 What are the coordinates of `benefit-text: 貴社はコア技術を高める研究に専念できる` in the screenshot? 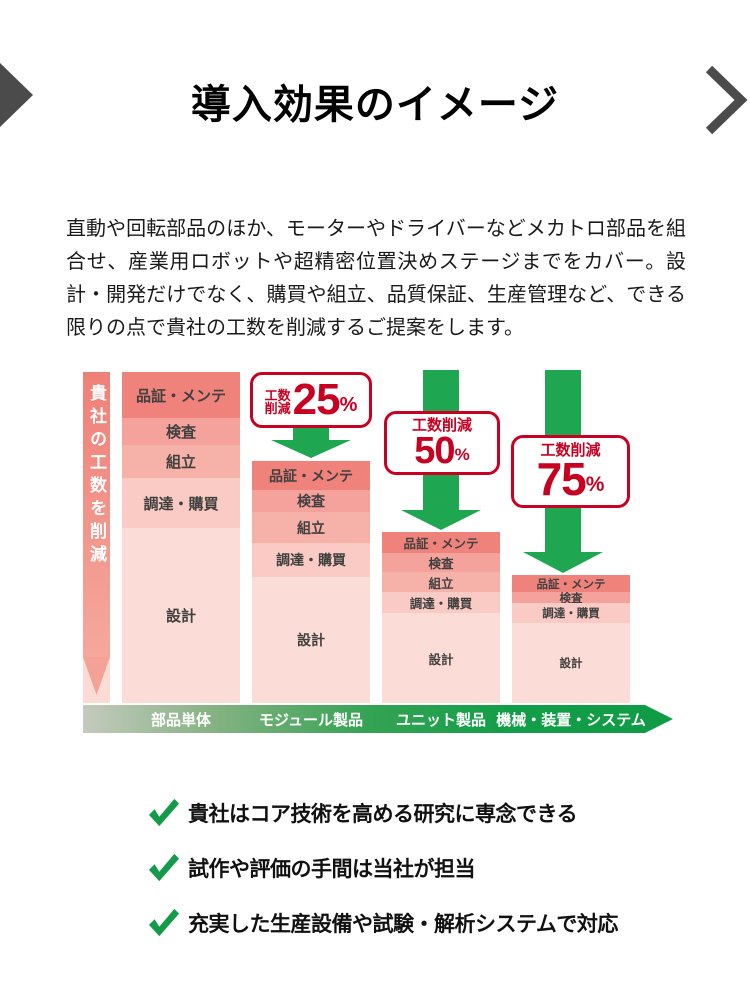 It's located at (383, 814).